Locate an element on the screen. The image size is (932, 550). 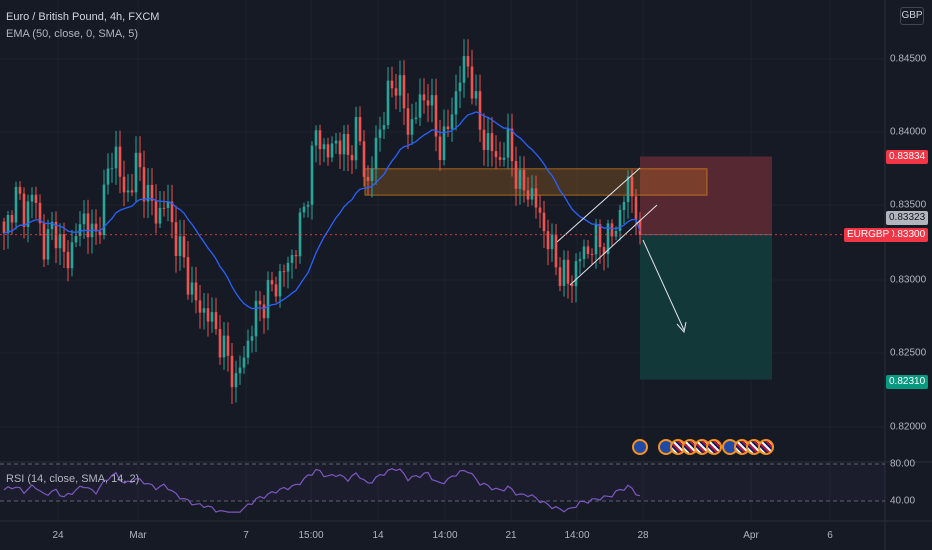
symbol-title: Euro / British Pound, 4h, FXCM is located at coordinates (83, 17).